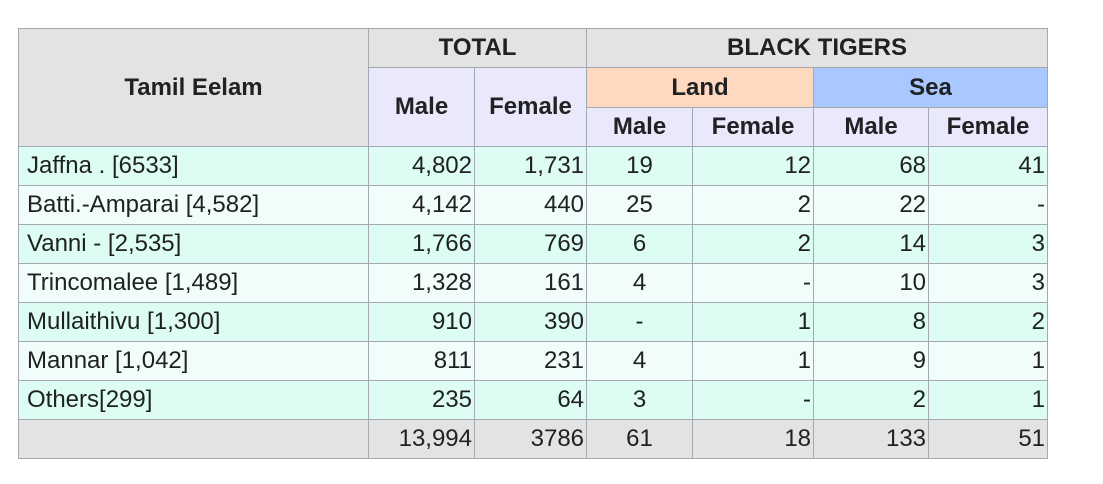  What do you see at coordinates (988, 127) in the screenshot?
I see `header-sea-female: Female` at bounding box center [988, 127].